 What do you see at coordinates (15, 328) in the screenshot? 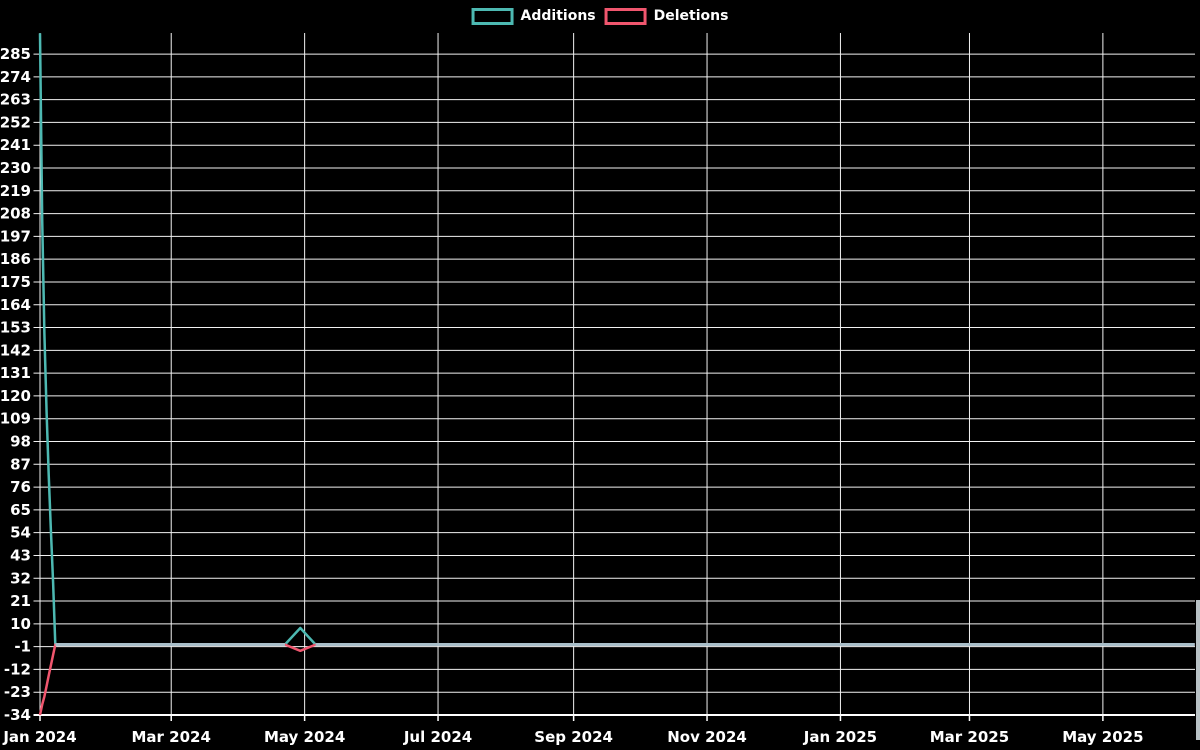
I see `y-axis-tick-label: 153` at bounding box center [15, 328].